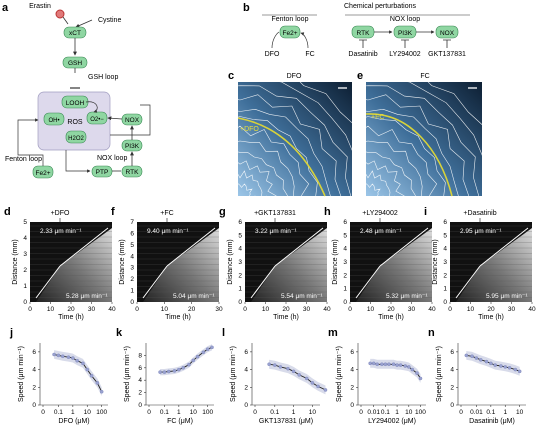 This screenshot has height=436, width=554. Describe the element at coordinates (286, 421) in the screenshot. I see `x-axis-label: GKT137831 (μM)` at that location.